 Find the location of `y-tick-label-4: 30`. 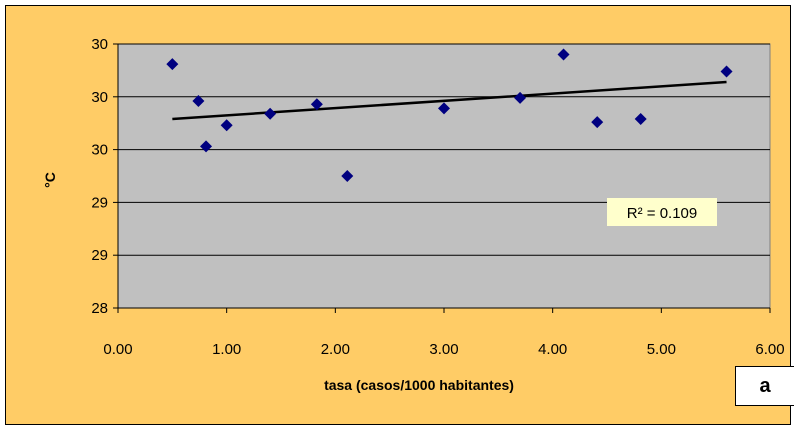

y-tick-label-4: 30 is located at coordinates (99, 97).